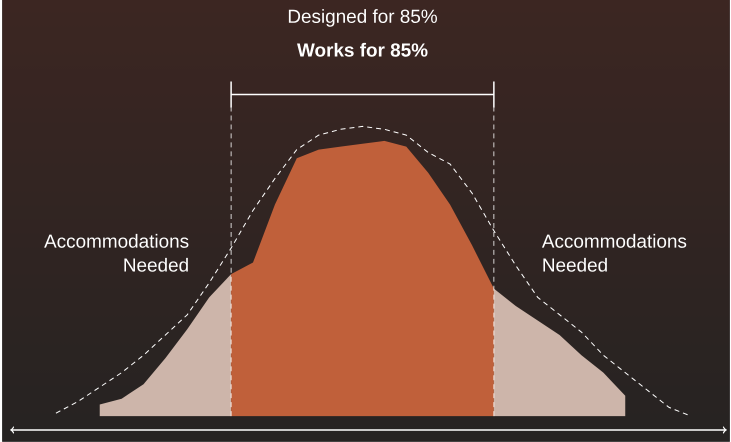  What do you see at coordinates (362, 18) in the screenshot?
I see `text: Designed for 85%` at bounding box center [362, 18].